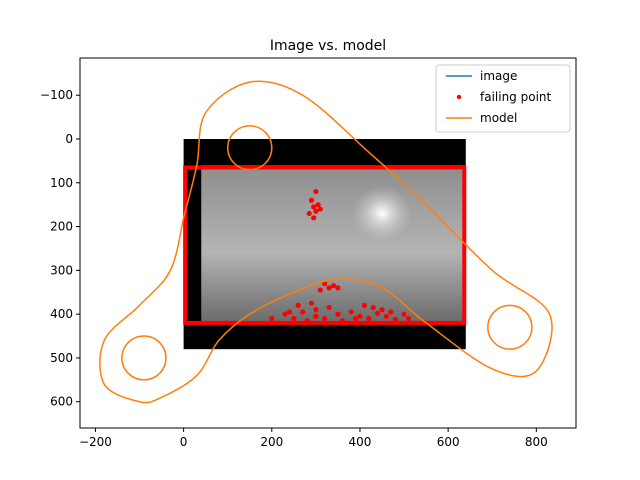 The width and height of the screenshot is (640, 480). What do you see at coordinates (69, 139) in the screenshot?
I see `y-tick-label: 0` at bounding box center [69, 139].